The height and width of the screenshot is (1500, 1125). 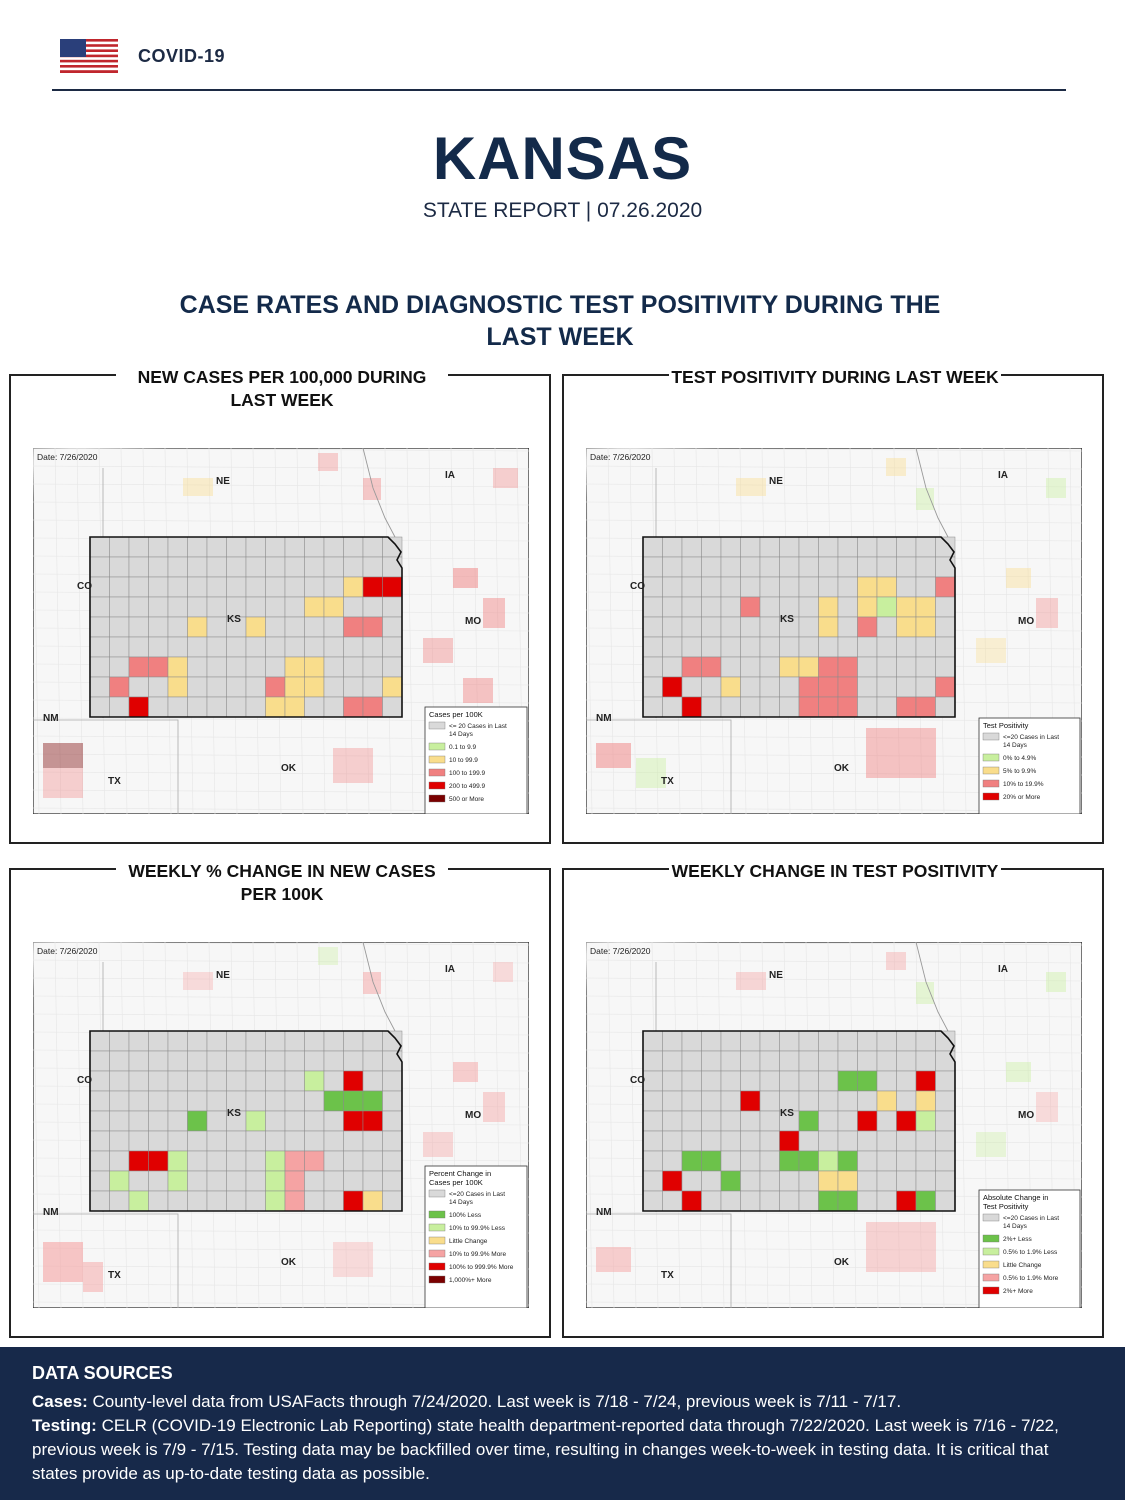 What do you see at coordinates (1019, 771) in the screenshot?
I see `legend-label: 5% to 9.9%` at bounding box center [1019, 771].